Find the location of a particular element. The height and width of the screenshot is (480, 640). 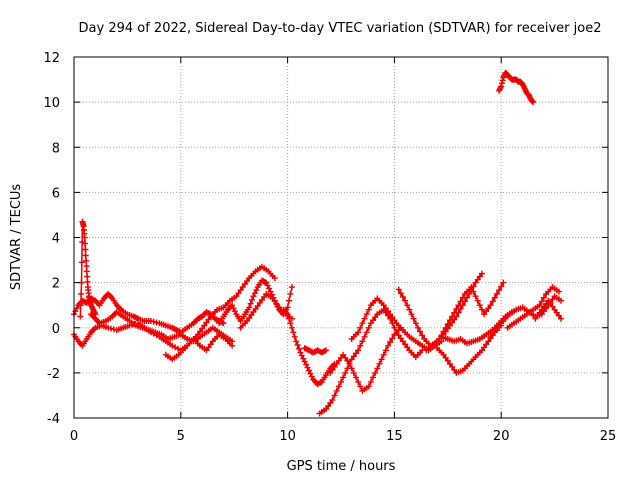

y-tick-label: -2 is located at coordinates (53, 374).